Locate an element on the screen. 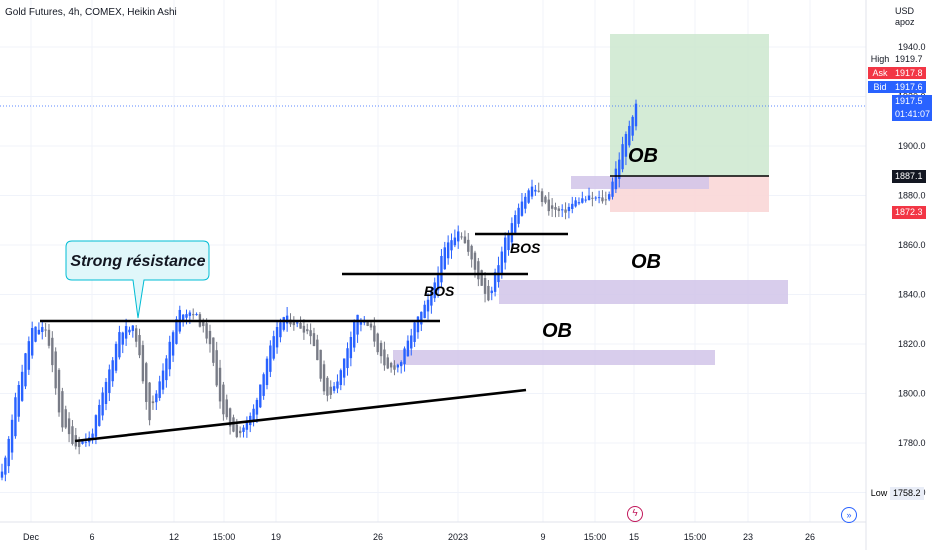 The width and height of the screenshot is (932, 550). ob-zone-upper is located at coordinates (640, 182).